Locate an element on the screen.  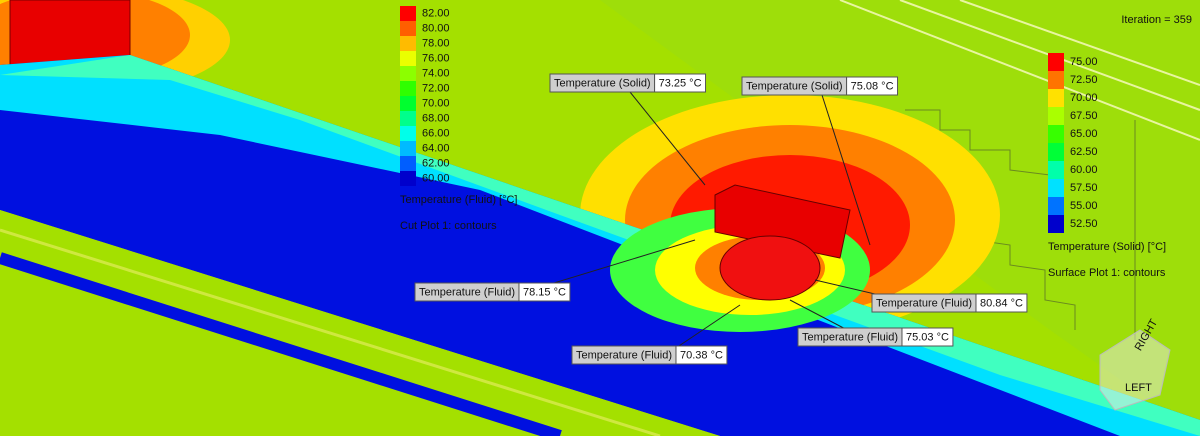
legend-label: 80.00 is located at coordinates (436, 28).